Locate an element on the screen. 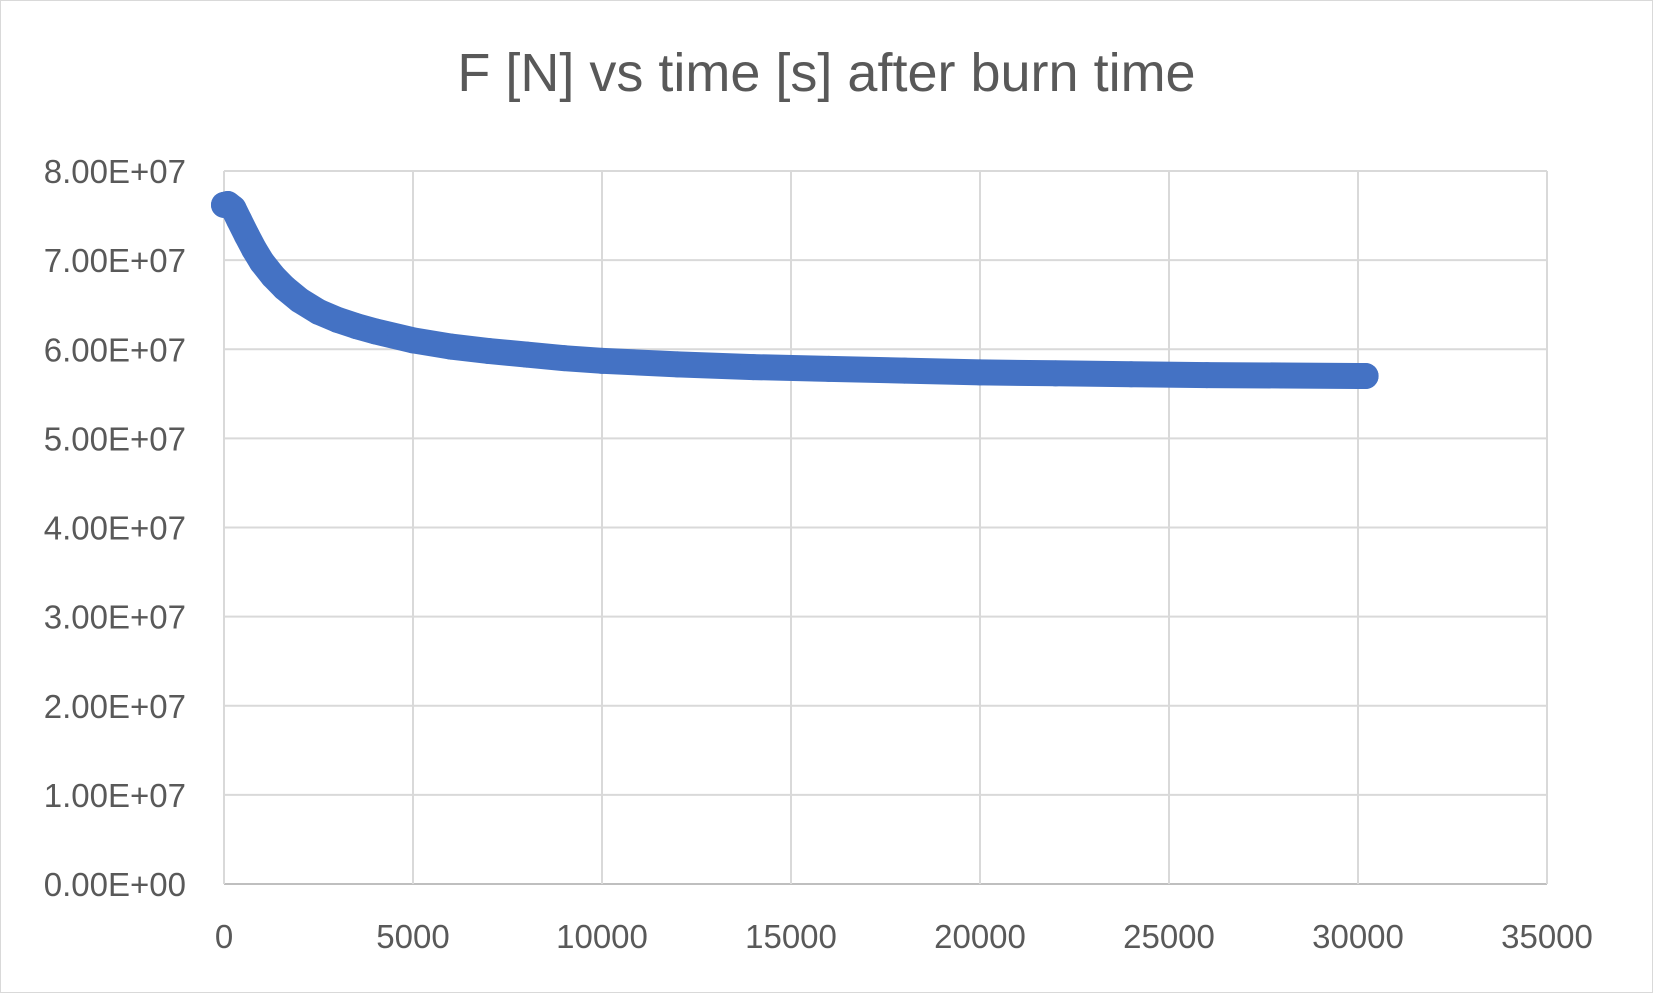 Image resolution: width=1653 pixels, height=993 pixels. x-tick-label: 10000 is located at coordinates (602, 936).